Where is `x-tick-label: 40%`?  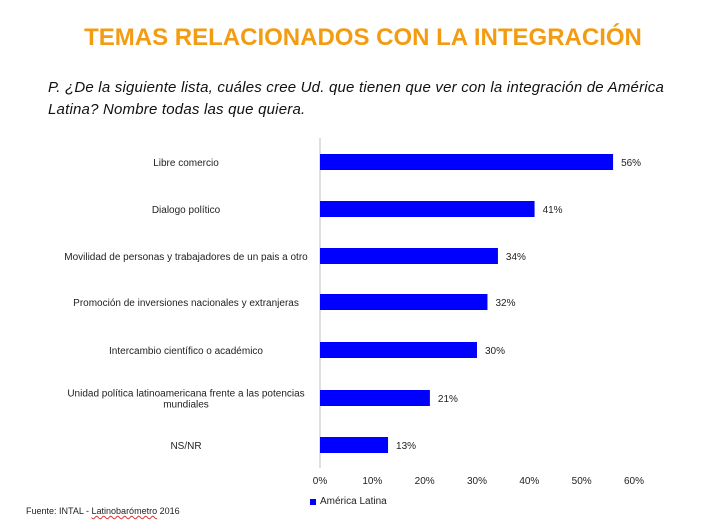 x-tick-label: 40% is located at coordinates (529, 481).